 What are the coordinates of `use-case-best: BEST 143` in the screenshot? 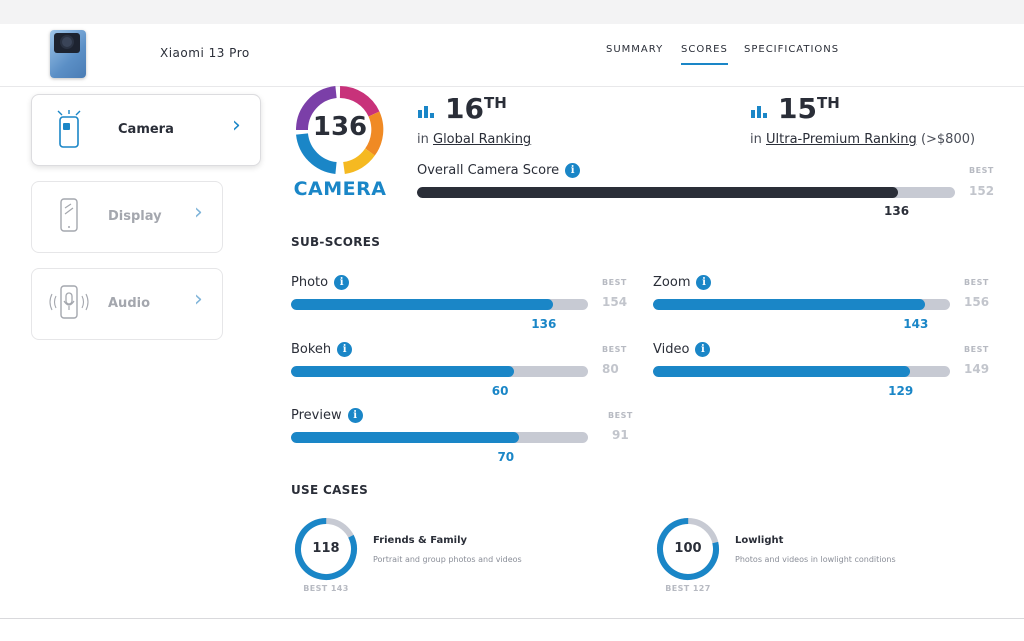 It's located at (326, 588).